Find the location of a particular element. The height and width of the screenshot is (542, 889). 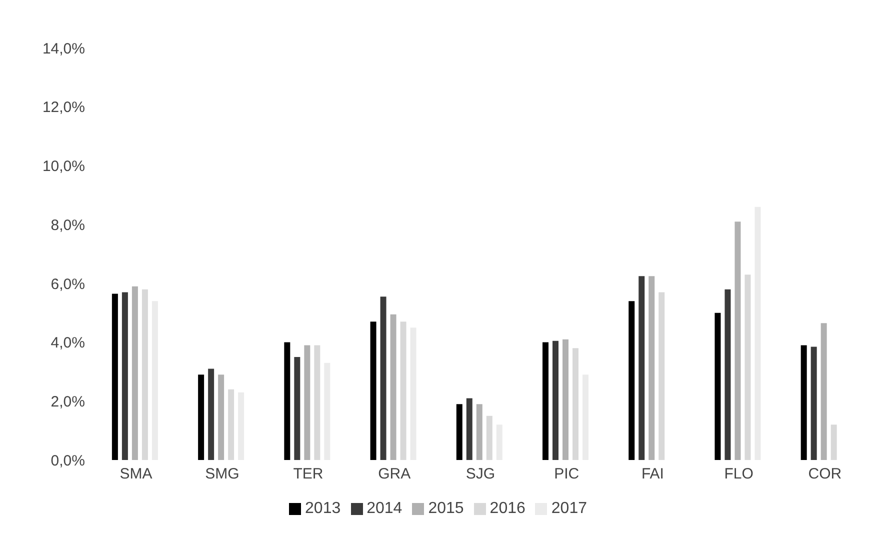

legend-label: 2016 is located at coordinates (508, 508).